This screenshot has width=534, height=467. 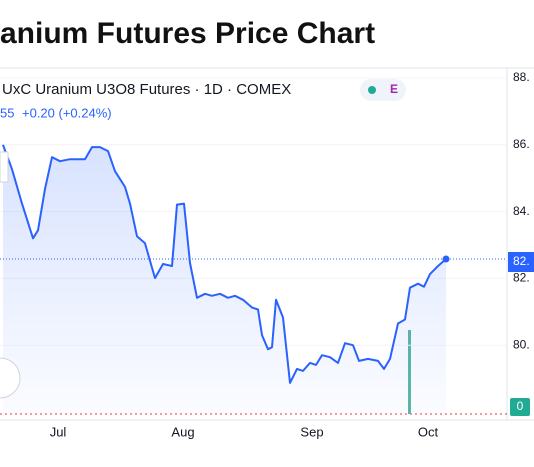 I want to click on volume-tag-label: 0, so click(x=520, y=406).